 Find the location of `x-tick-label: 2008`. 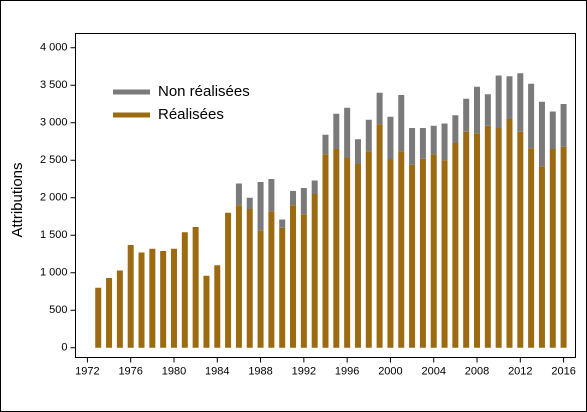

x-tick-label: 2008 is located at coordinates (477, 371).